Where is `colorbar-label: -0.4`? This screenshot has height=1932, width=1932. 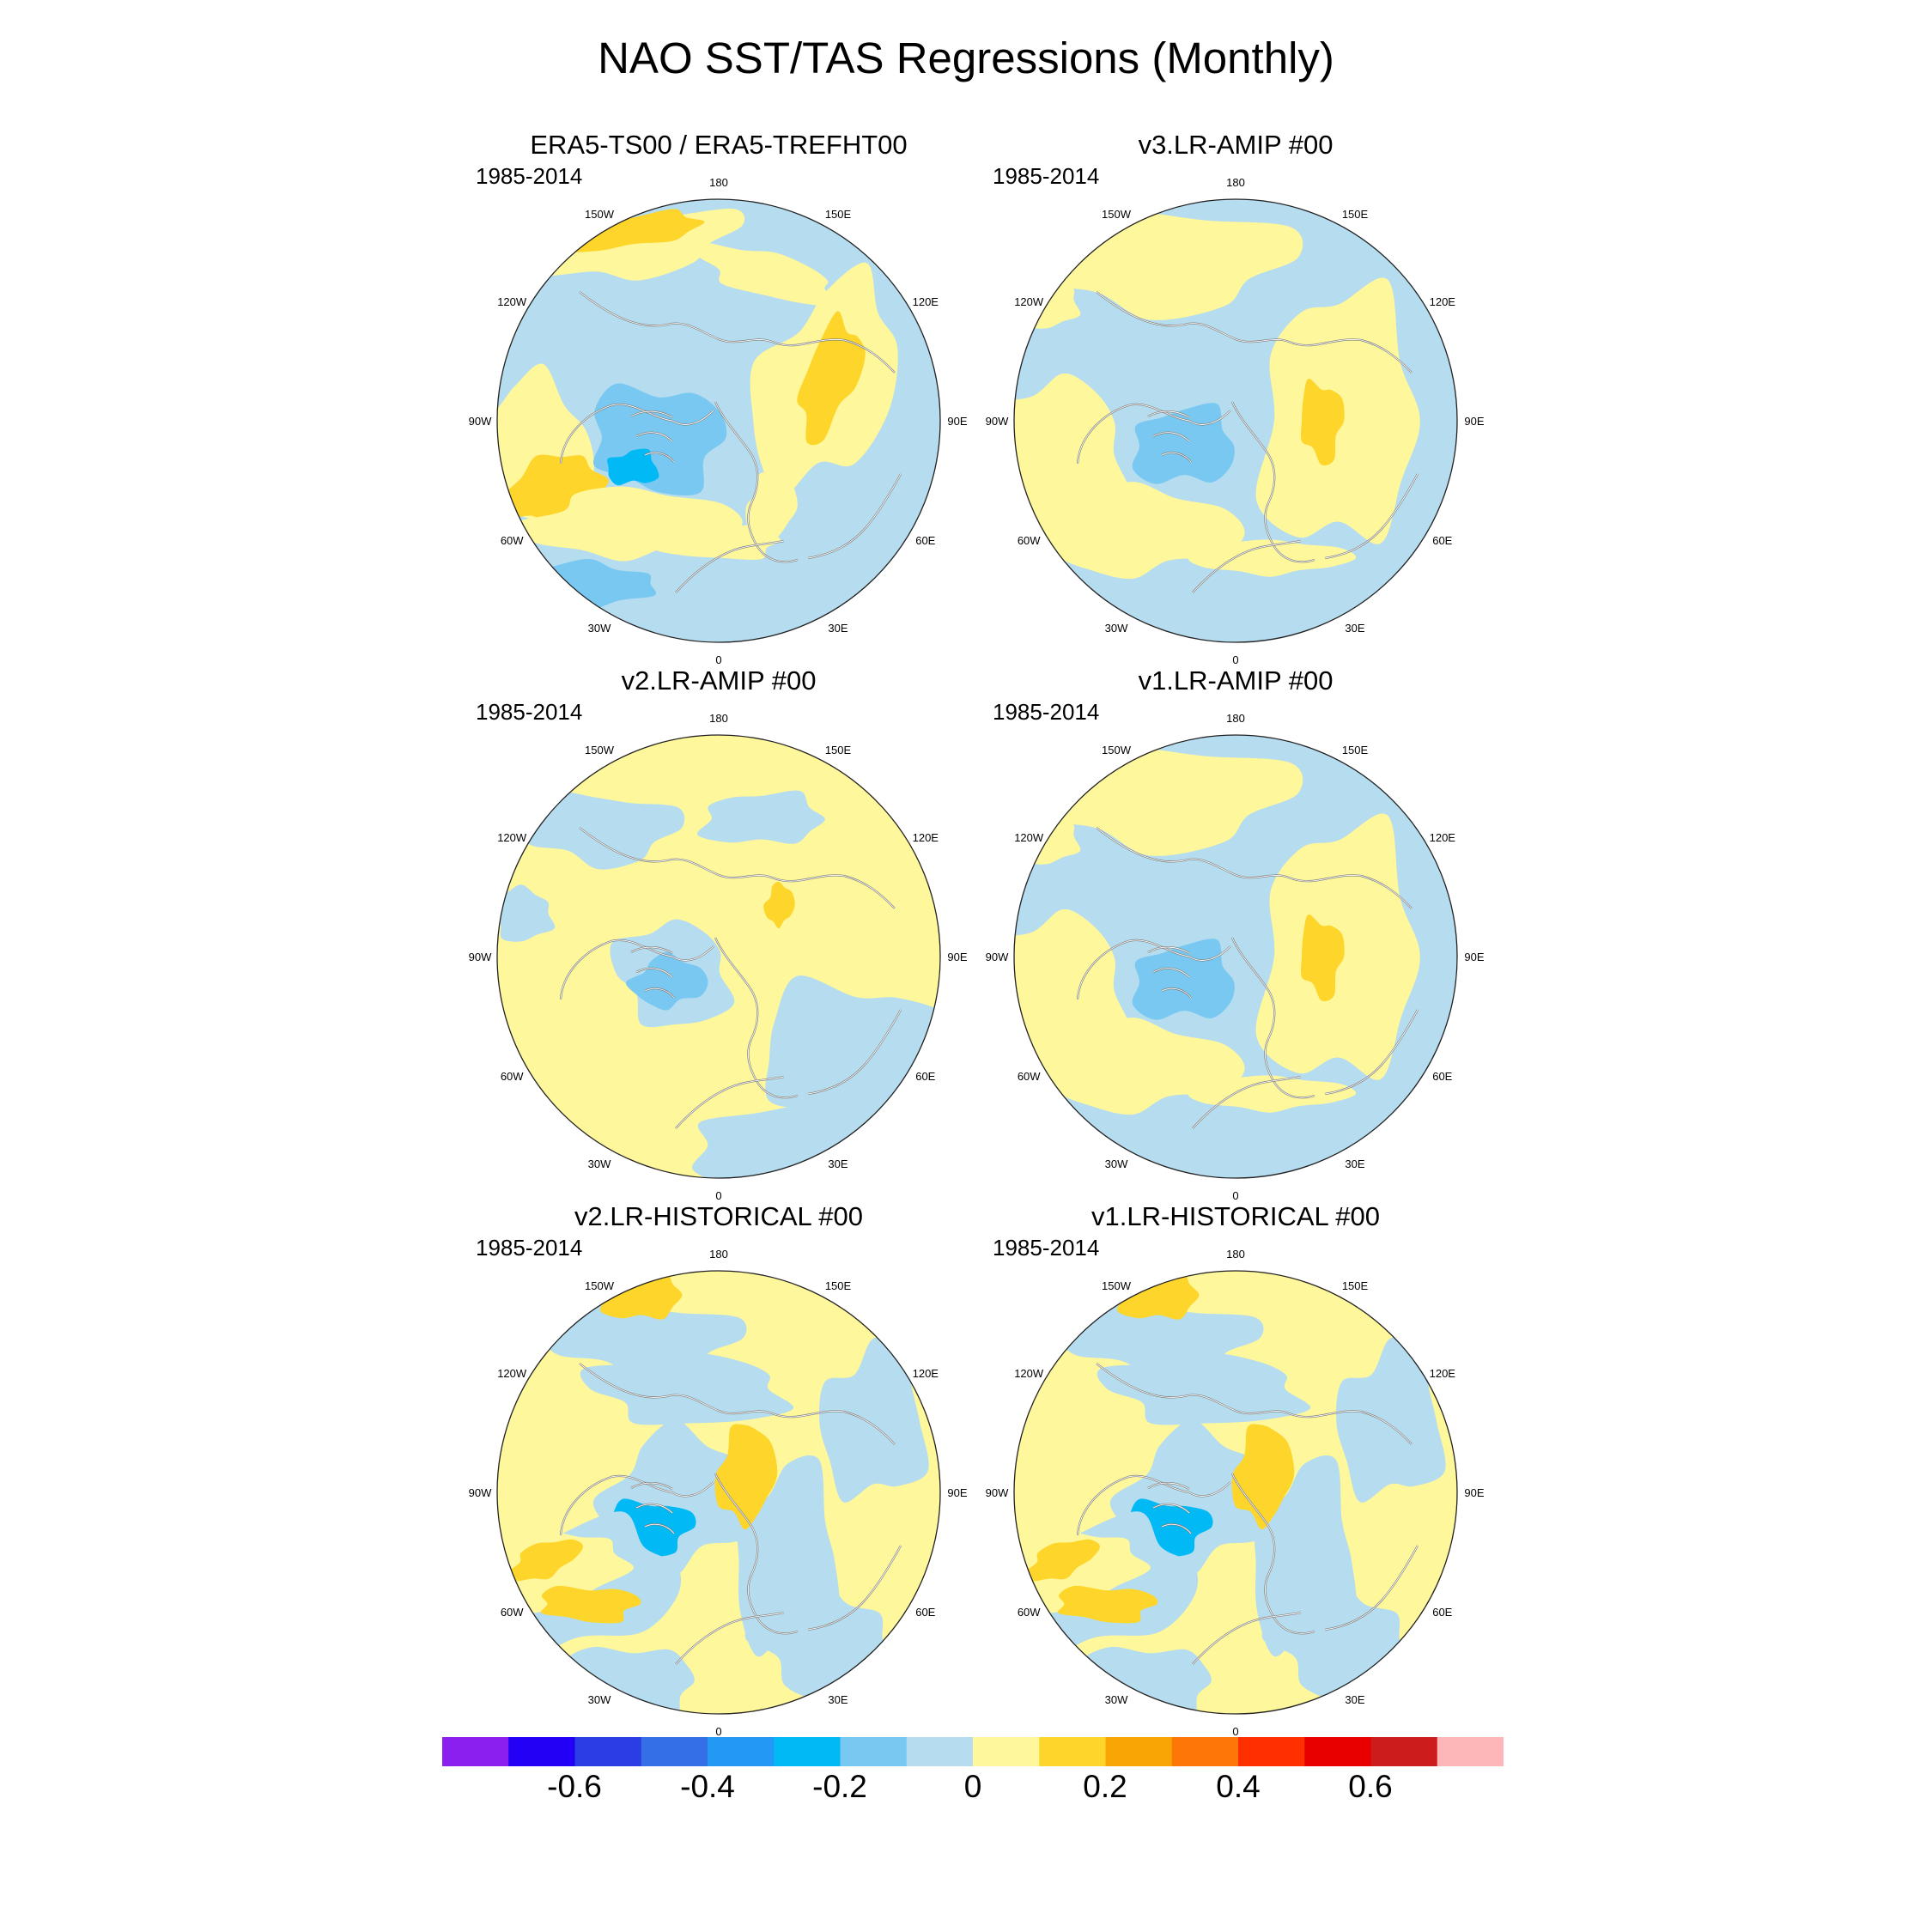 colorbar-label: -0.4 is located at coordinates (707, 1786).